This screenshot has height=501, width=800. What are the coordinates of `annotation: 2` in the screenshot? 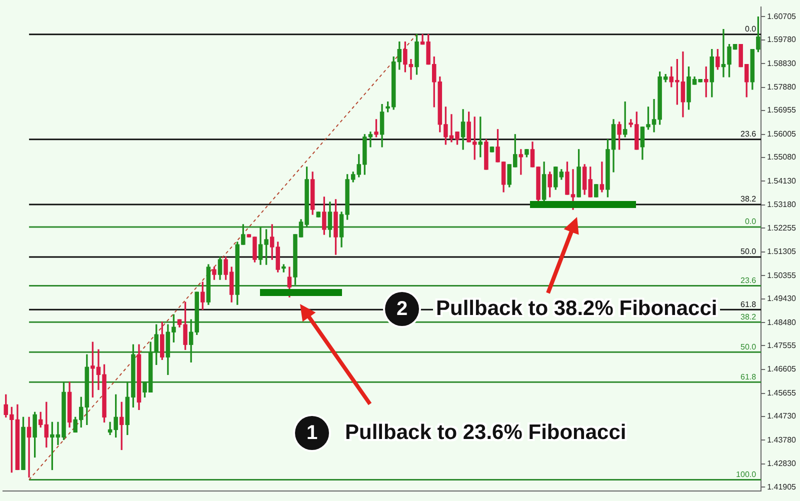 It's located at (402, 309).